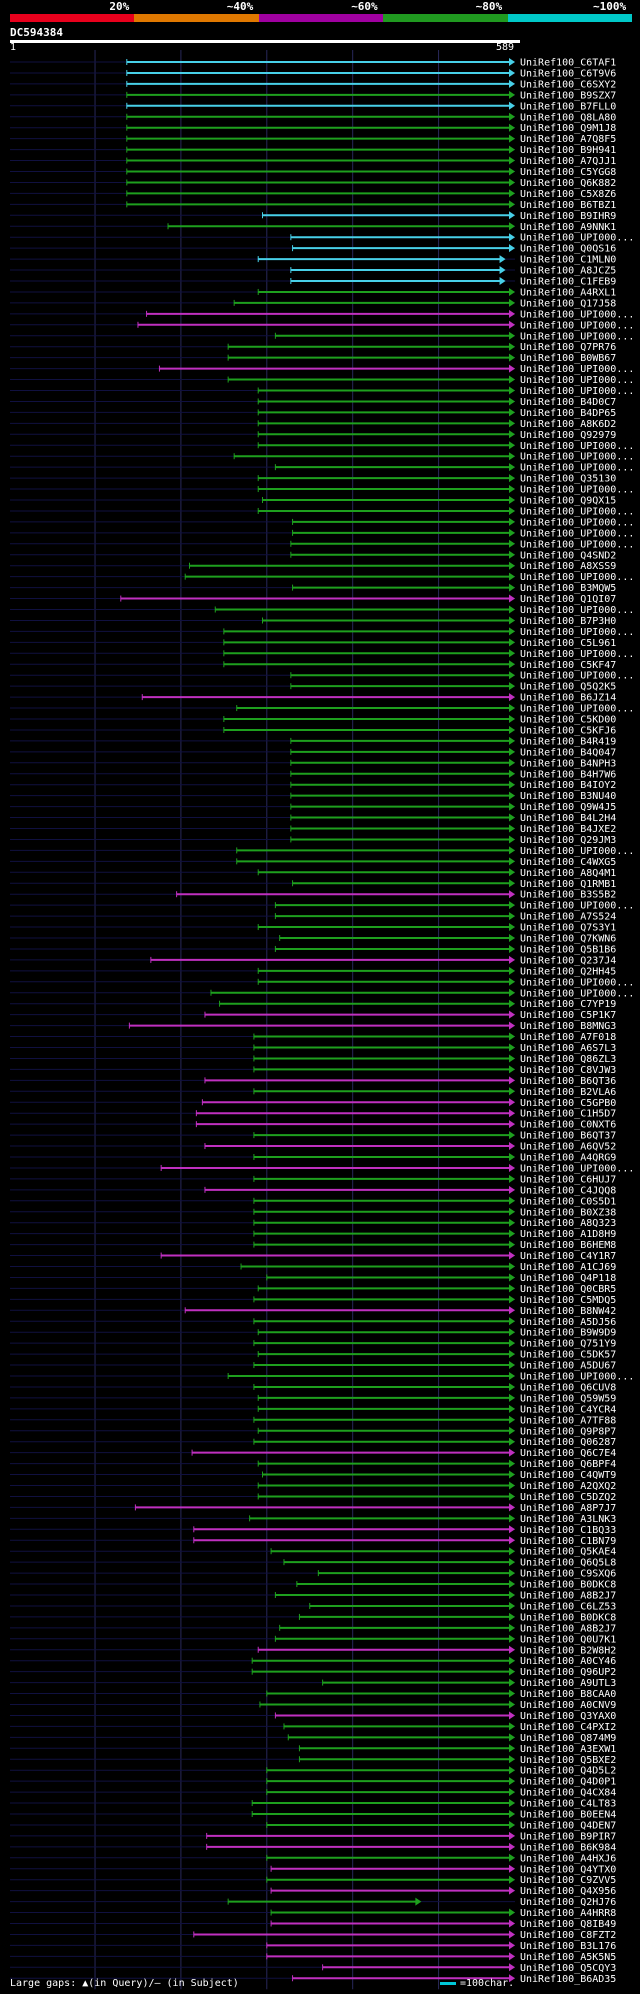 This screenshot has width=640, height=1994. What do you see at coordinates (313, 161) in the screenshot?
I see `hit-row: UniRef100_A7QJJ1` at bounding box center [313, 161].